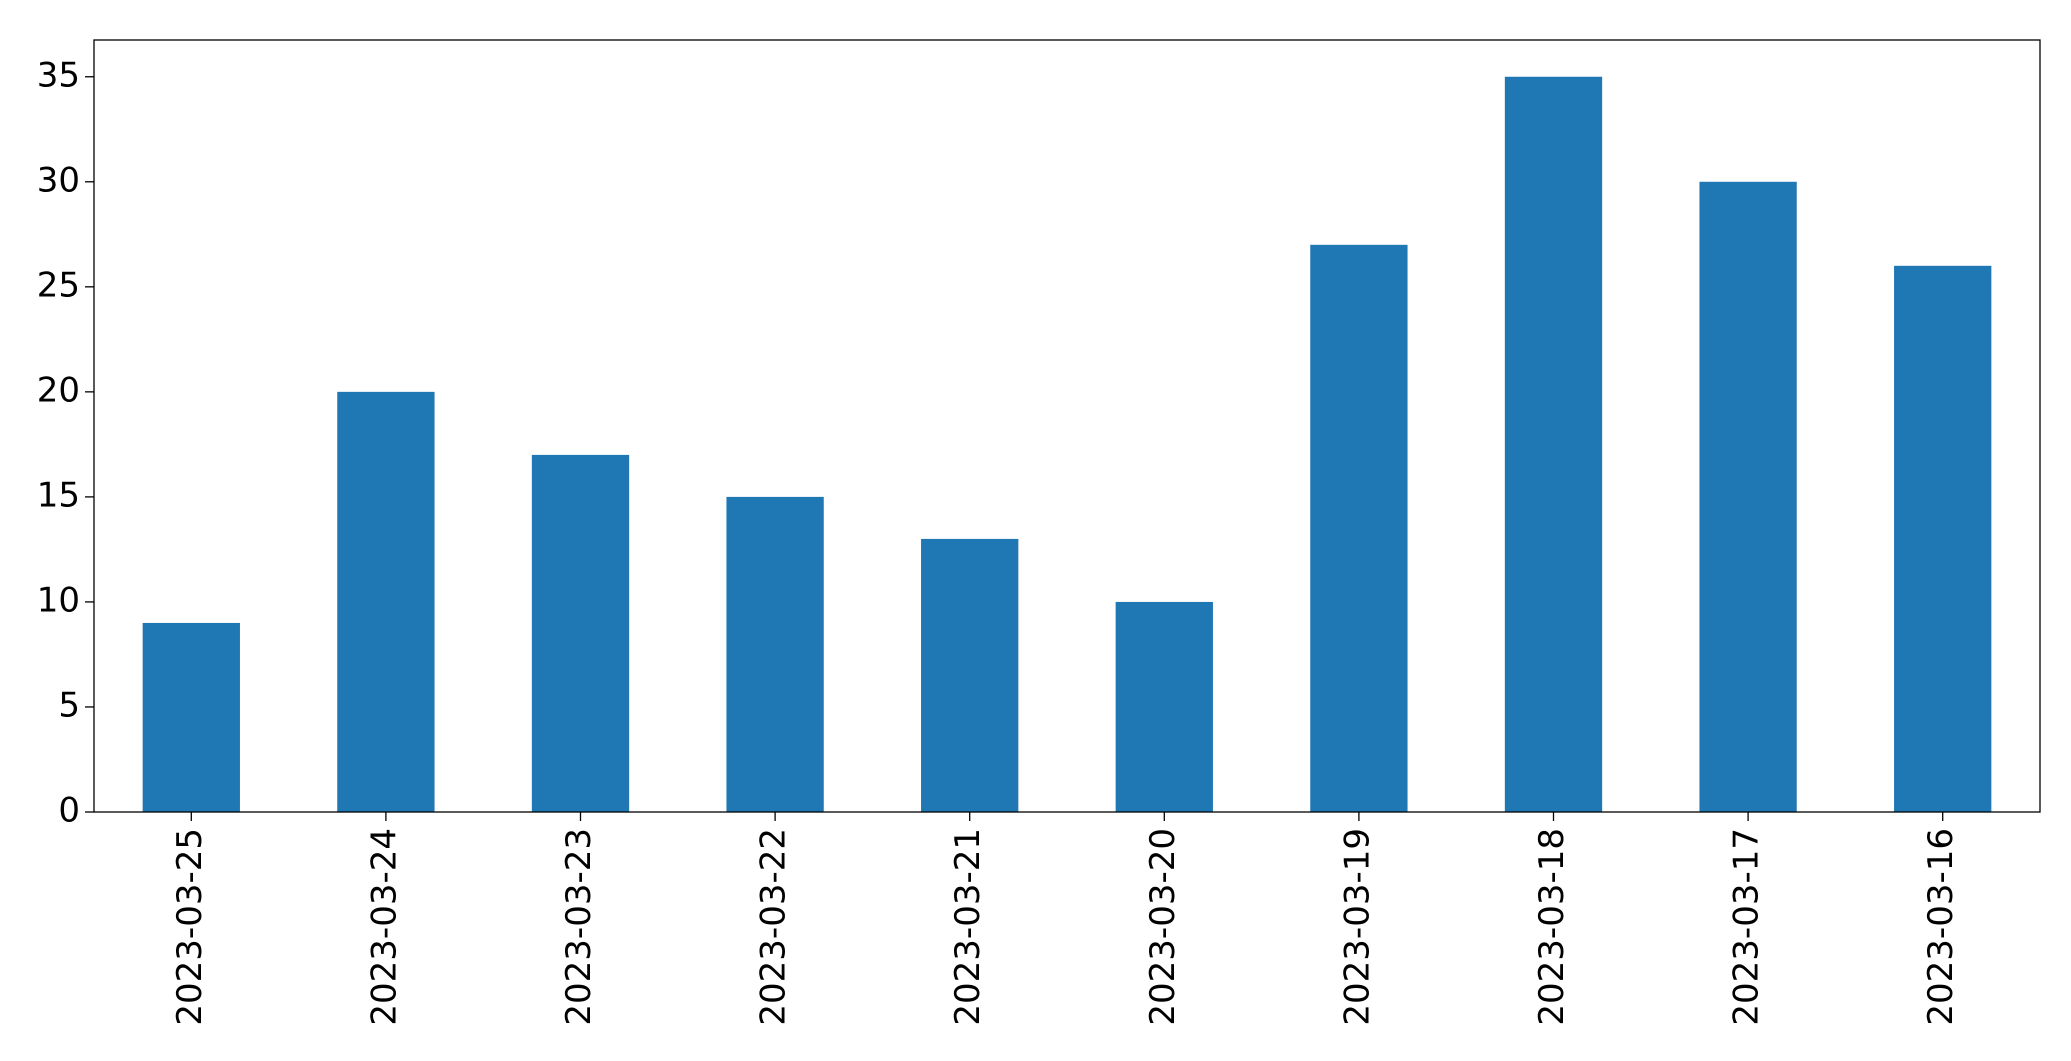 This screenshot has width=2071, height=1061. What do you see at coordinates (384, 927) in the screenshot?
I see `x-tick-label: 2023-03-24` at bounding box center [384, 927].